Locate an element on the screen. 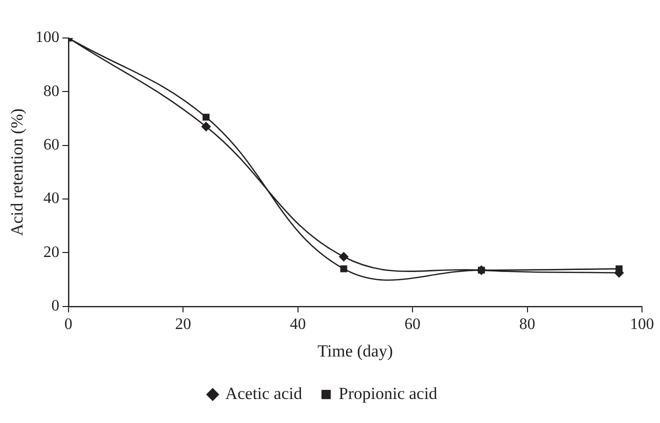  y-axis-title: Acid retention (%) is located at coordinates (17, 172).